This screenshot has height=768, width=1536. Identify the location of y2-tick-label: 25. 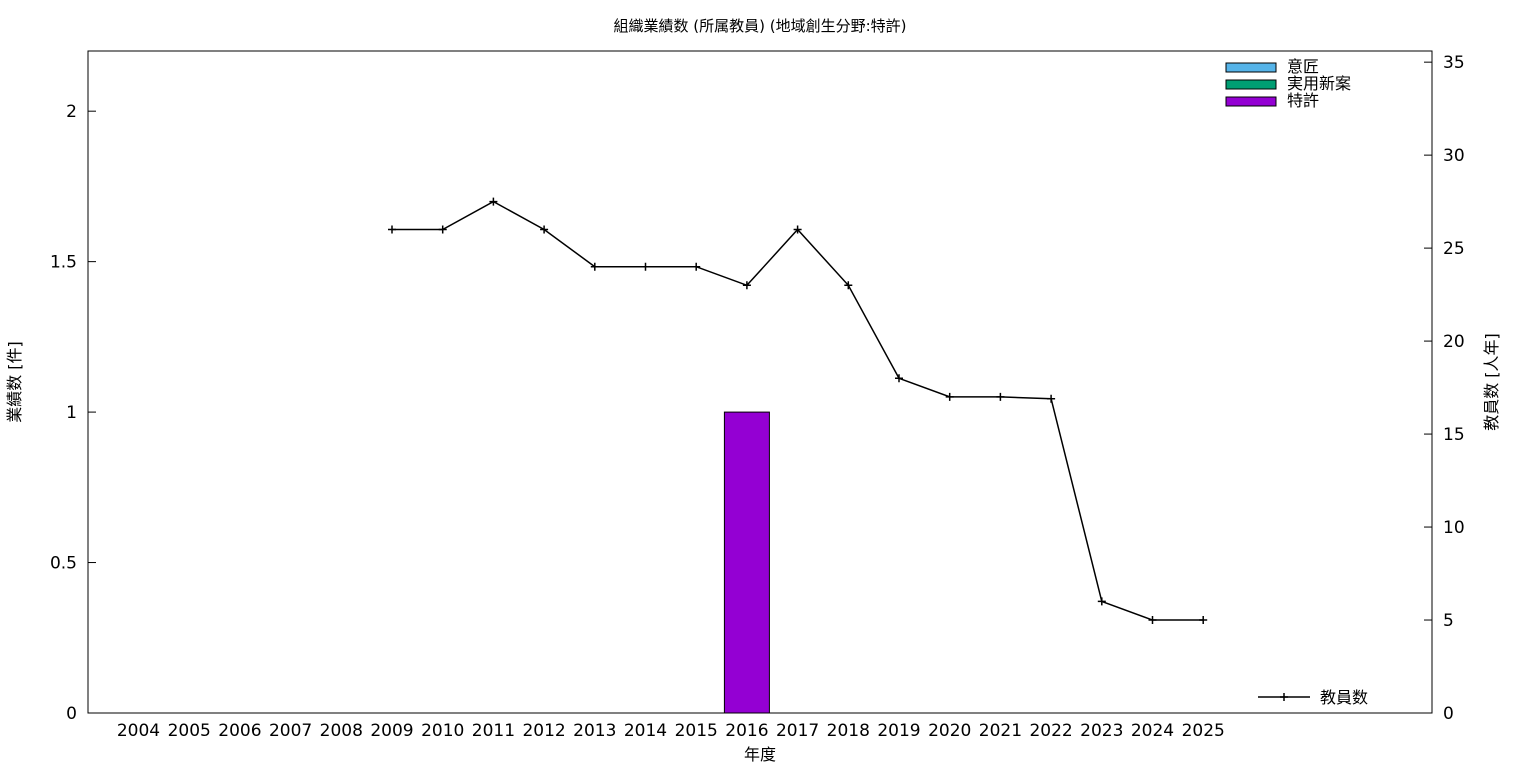
(1454, 249).